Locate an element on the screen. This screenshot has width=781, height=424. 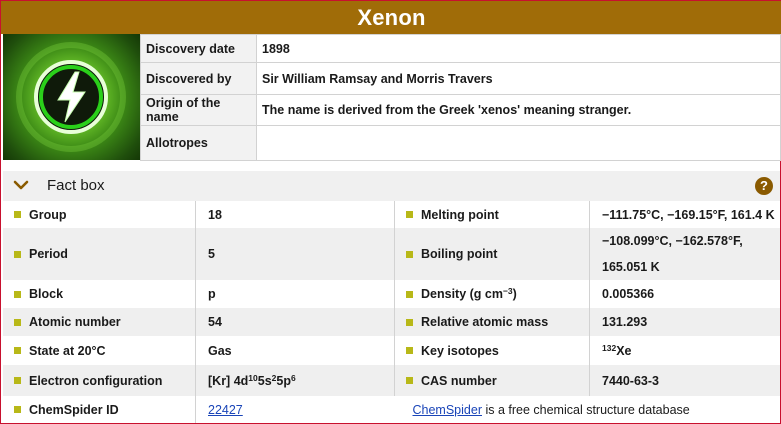
boiling-point-value: −108.099°C, −162.578°F, 165.051 K is located at coordinates (684, 254).